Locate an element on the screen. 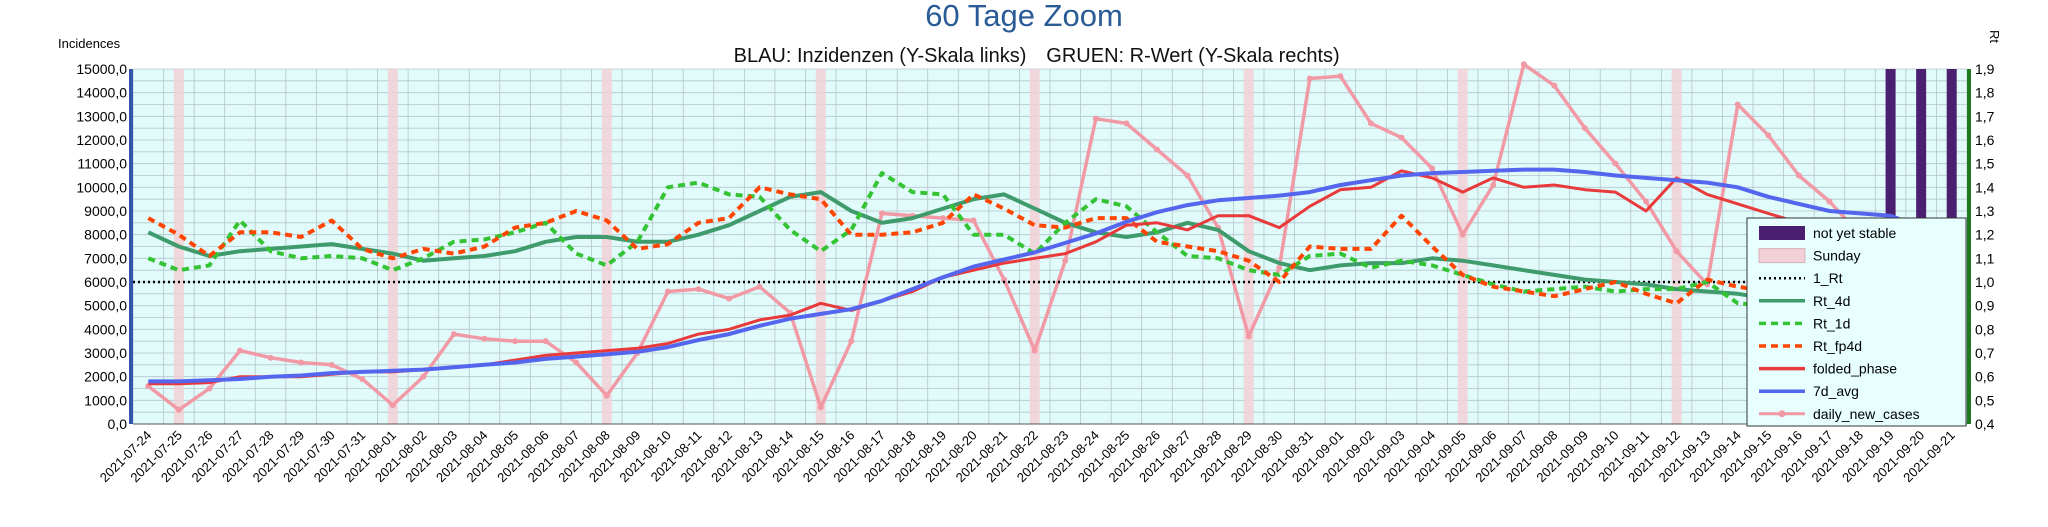  y-tick-label-left: 9000,0 is located at coordinates (105, 211).